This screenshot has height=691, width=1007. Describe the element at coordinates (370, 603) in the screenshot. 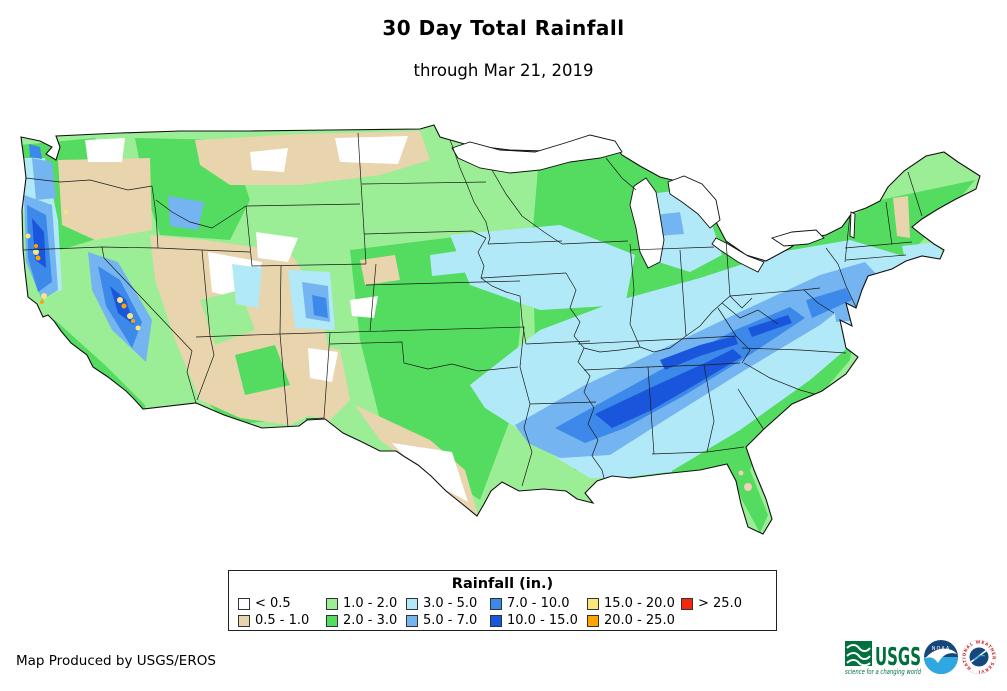

I see `legend-label: 1.0 - 2.0` at that location.